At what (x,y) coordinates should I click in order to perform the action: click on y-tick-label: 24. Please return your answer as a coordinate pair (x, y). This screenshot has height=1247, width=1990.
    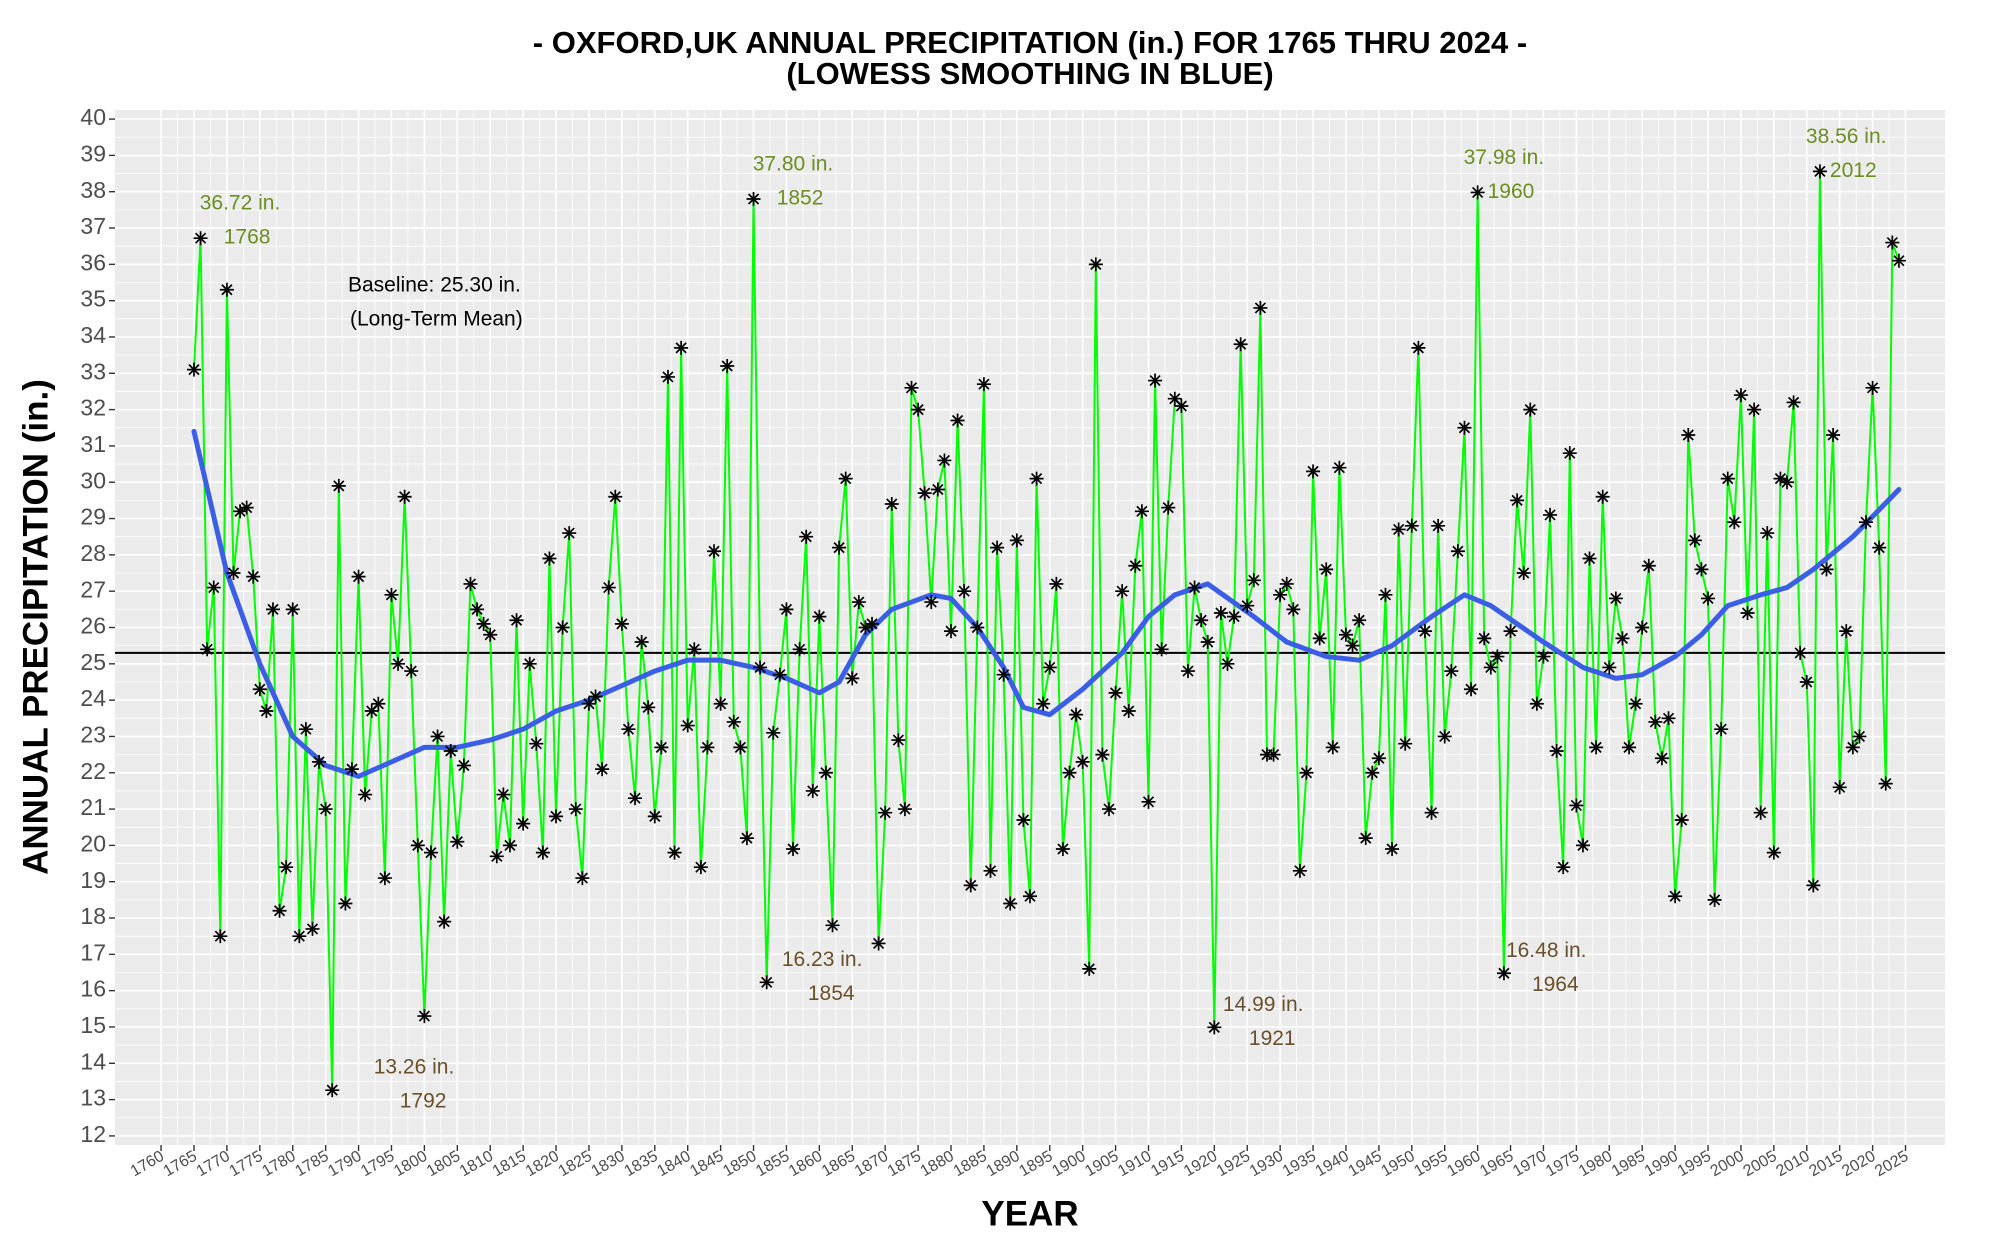
    Looking at the image, I should click on (93, 698).